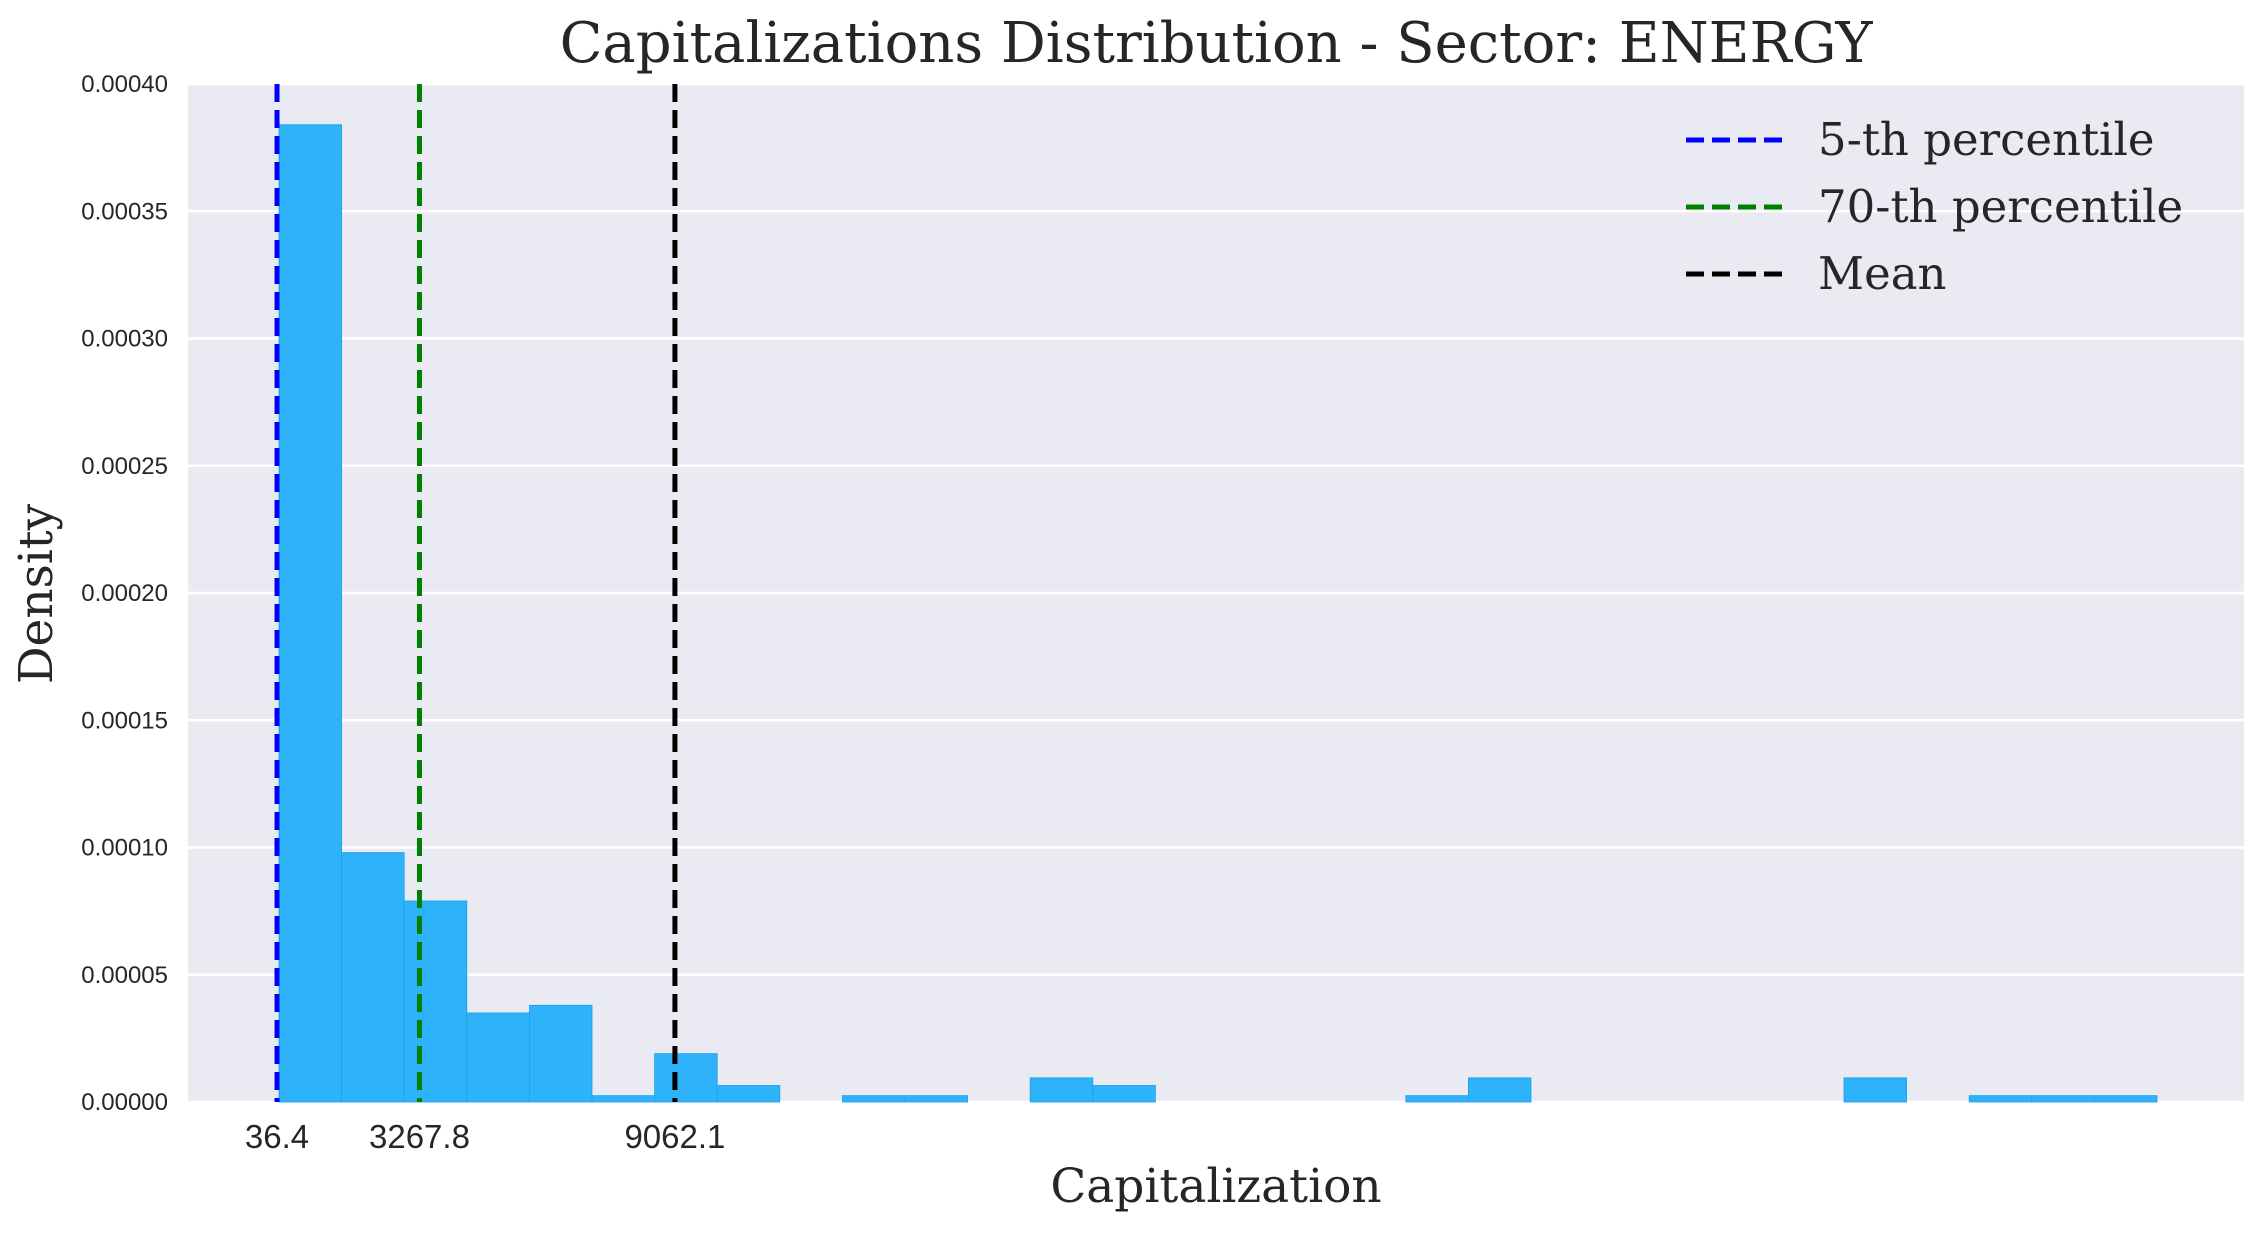 This screenshot has height=1243, width=2256. I want to click on y-tick-label: 0.00035, so click(124, 211).